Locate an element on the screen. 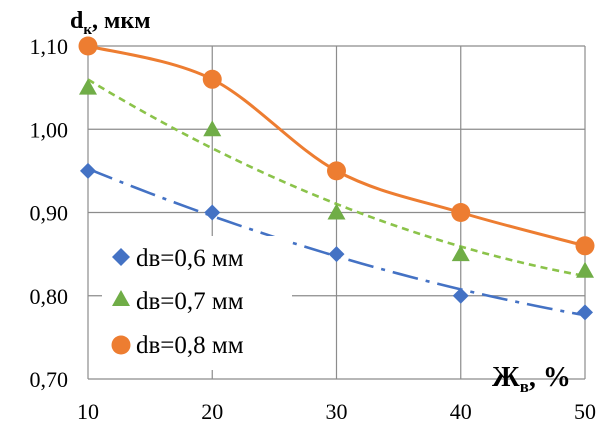 This screenshot has width=606, height=427. x-tick-label: 30 is located at coordinates (337, 411).